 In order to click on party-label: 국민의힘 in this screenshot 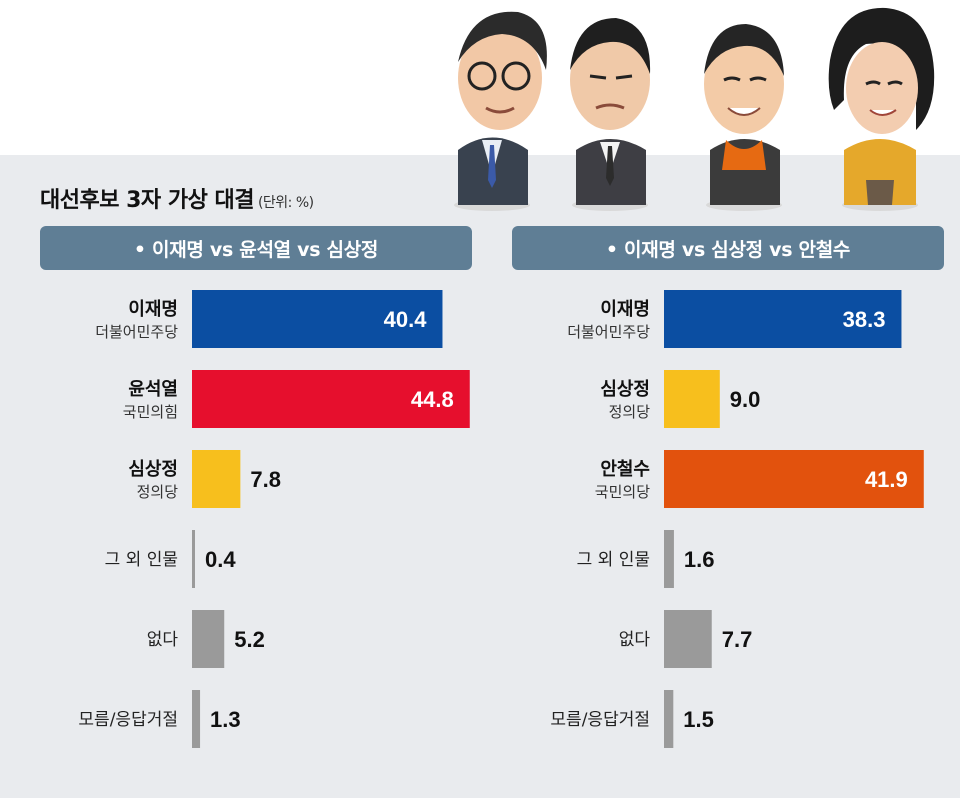, I will do `click(150, 412)`.